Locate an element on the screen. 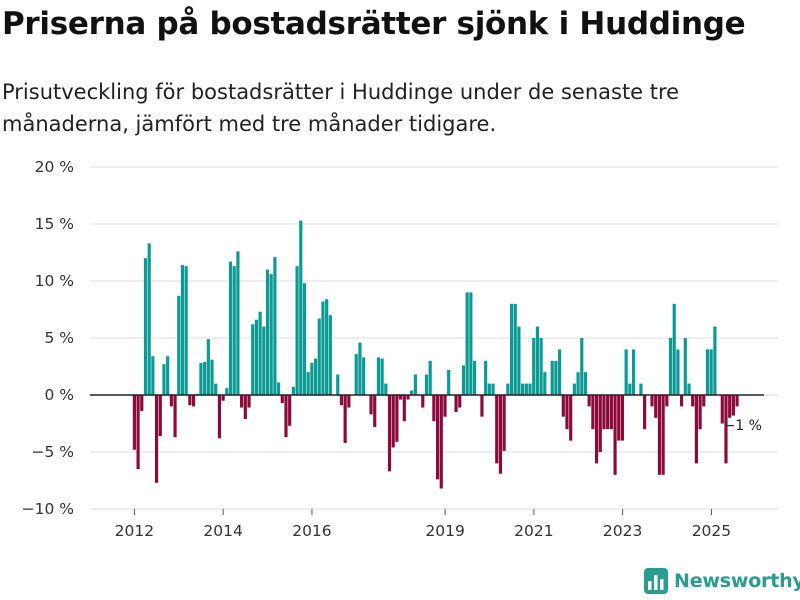 Image resolution: width=800 pixels, height=600 pixels. last-value-label: −1 % is located at coordinates (743, 426).